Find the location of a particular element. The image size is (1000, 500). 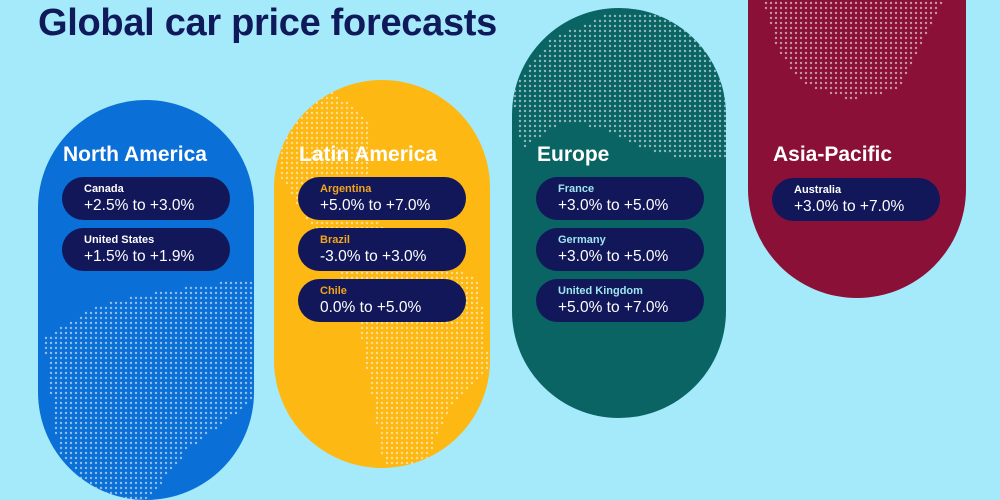

forecast-range: +2.5% to +3.0% is located at coordinates (139, 205).